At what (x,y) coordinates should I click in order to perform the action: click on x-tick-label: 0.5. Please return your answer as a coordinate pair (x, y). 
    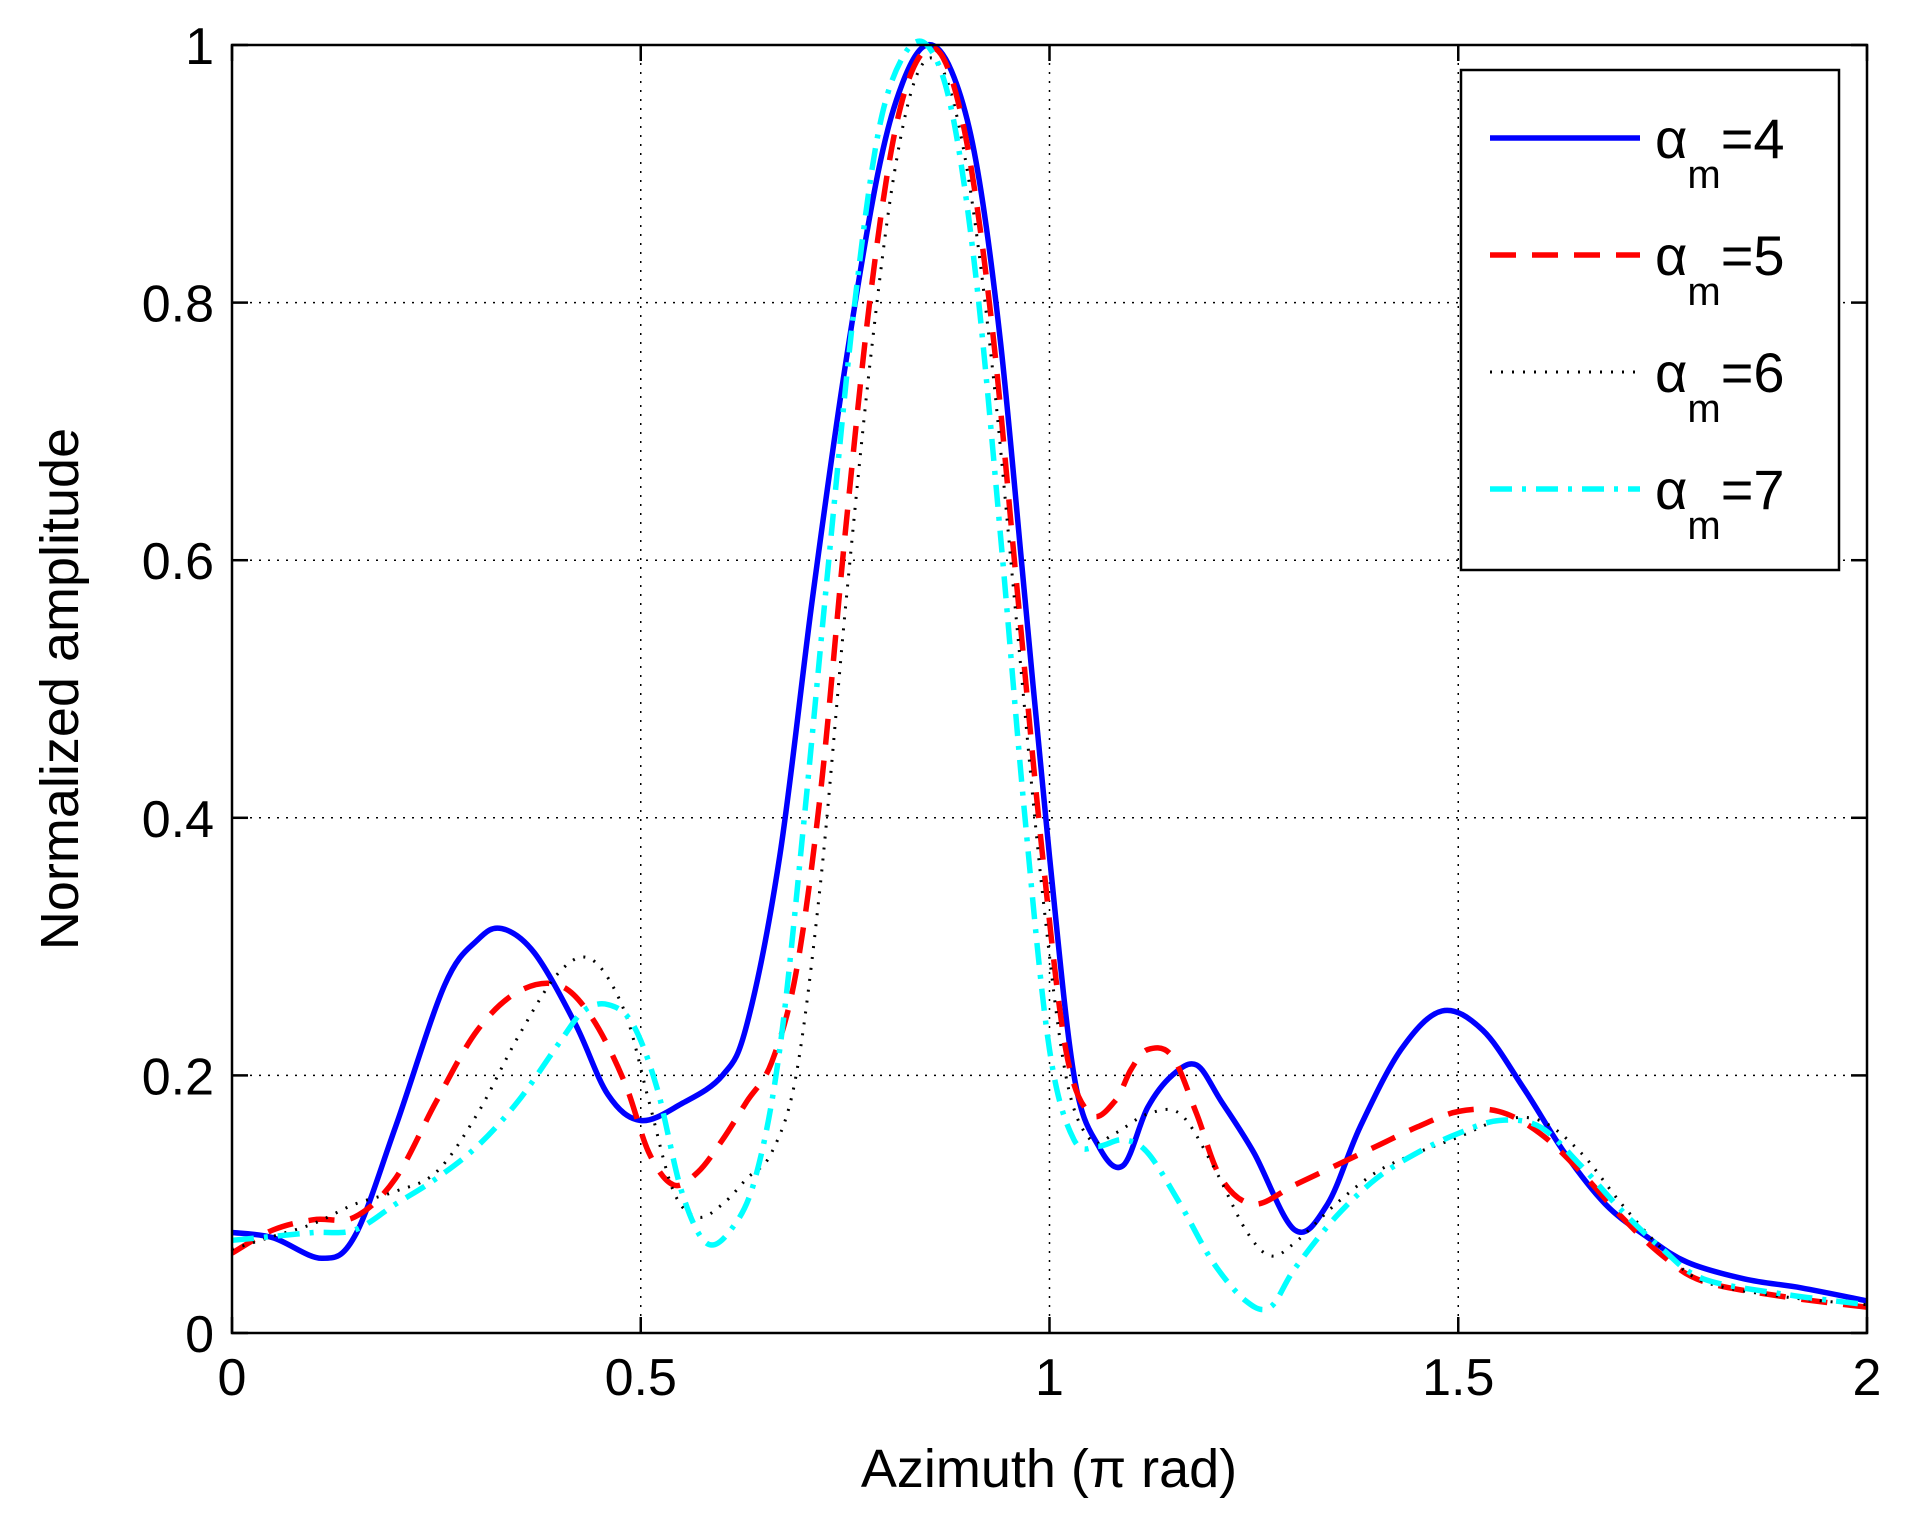
    Looking at the image, I should click on (641, 1378).